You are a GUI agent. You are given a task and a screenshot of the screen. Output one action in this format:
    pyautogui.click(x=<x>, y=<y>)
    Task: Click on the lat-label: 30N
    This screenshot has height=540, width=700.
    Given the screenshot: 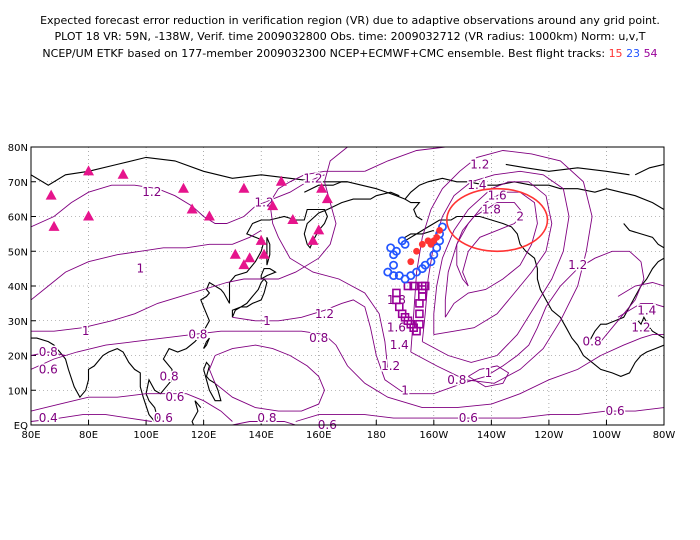 What is the action you would take?
    pyautogui.click(x=18, y=322)
    